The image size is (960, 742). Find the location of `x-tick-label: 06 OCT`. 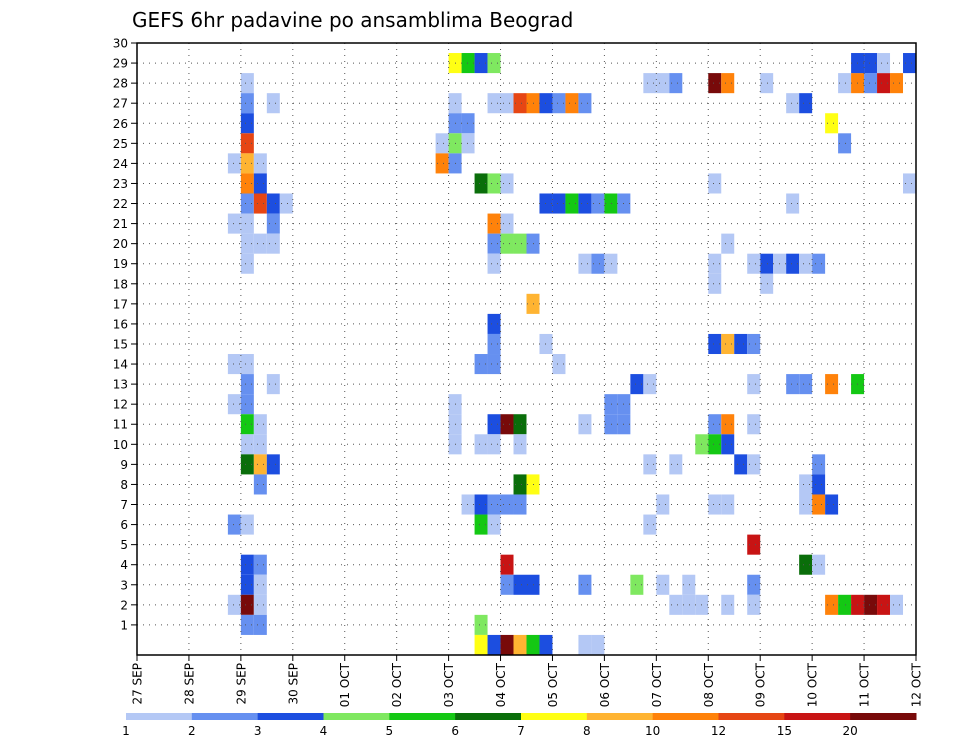

x-tick-label: 06 OCT is located at coordinates (605, 684).